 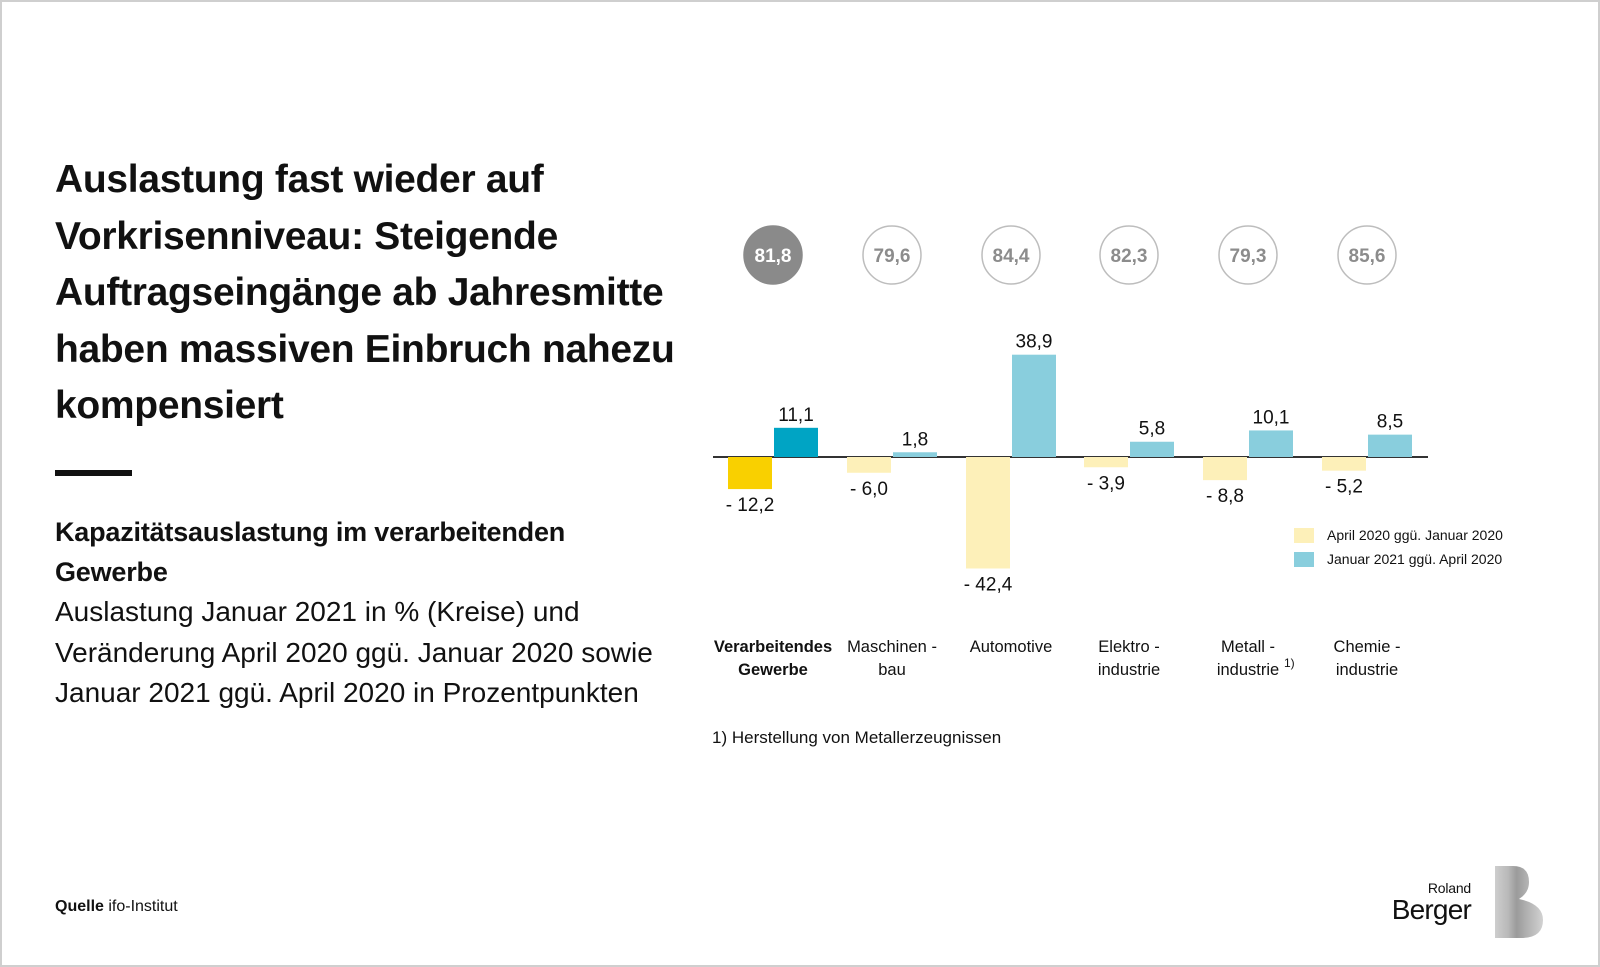 What do you see at coordinates (796, 415) in the screenshot?
I see `bar-january-label: 11,1` at bounding box center [796, 415].